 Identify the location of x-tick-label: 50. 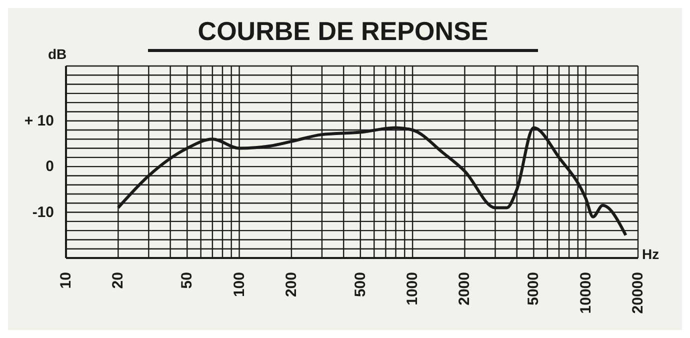
(187, 280).